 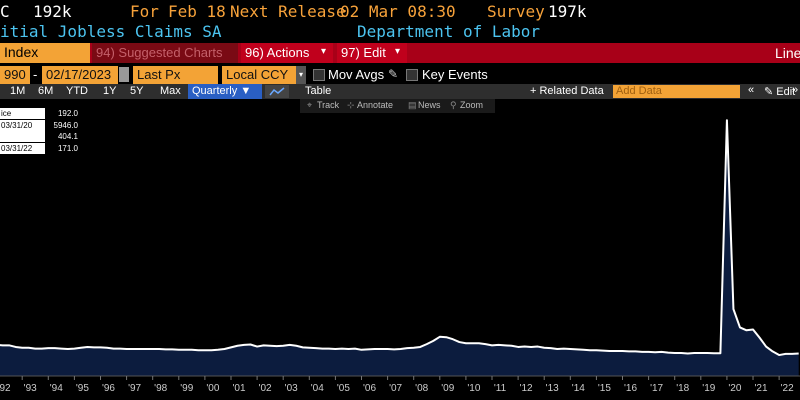 What do you see at coordinates (356, 74) in the screenshot?
I see `mov-avgs: Mov Avgs` at bounding box center [356, 74].